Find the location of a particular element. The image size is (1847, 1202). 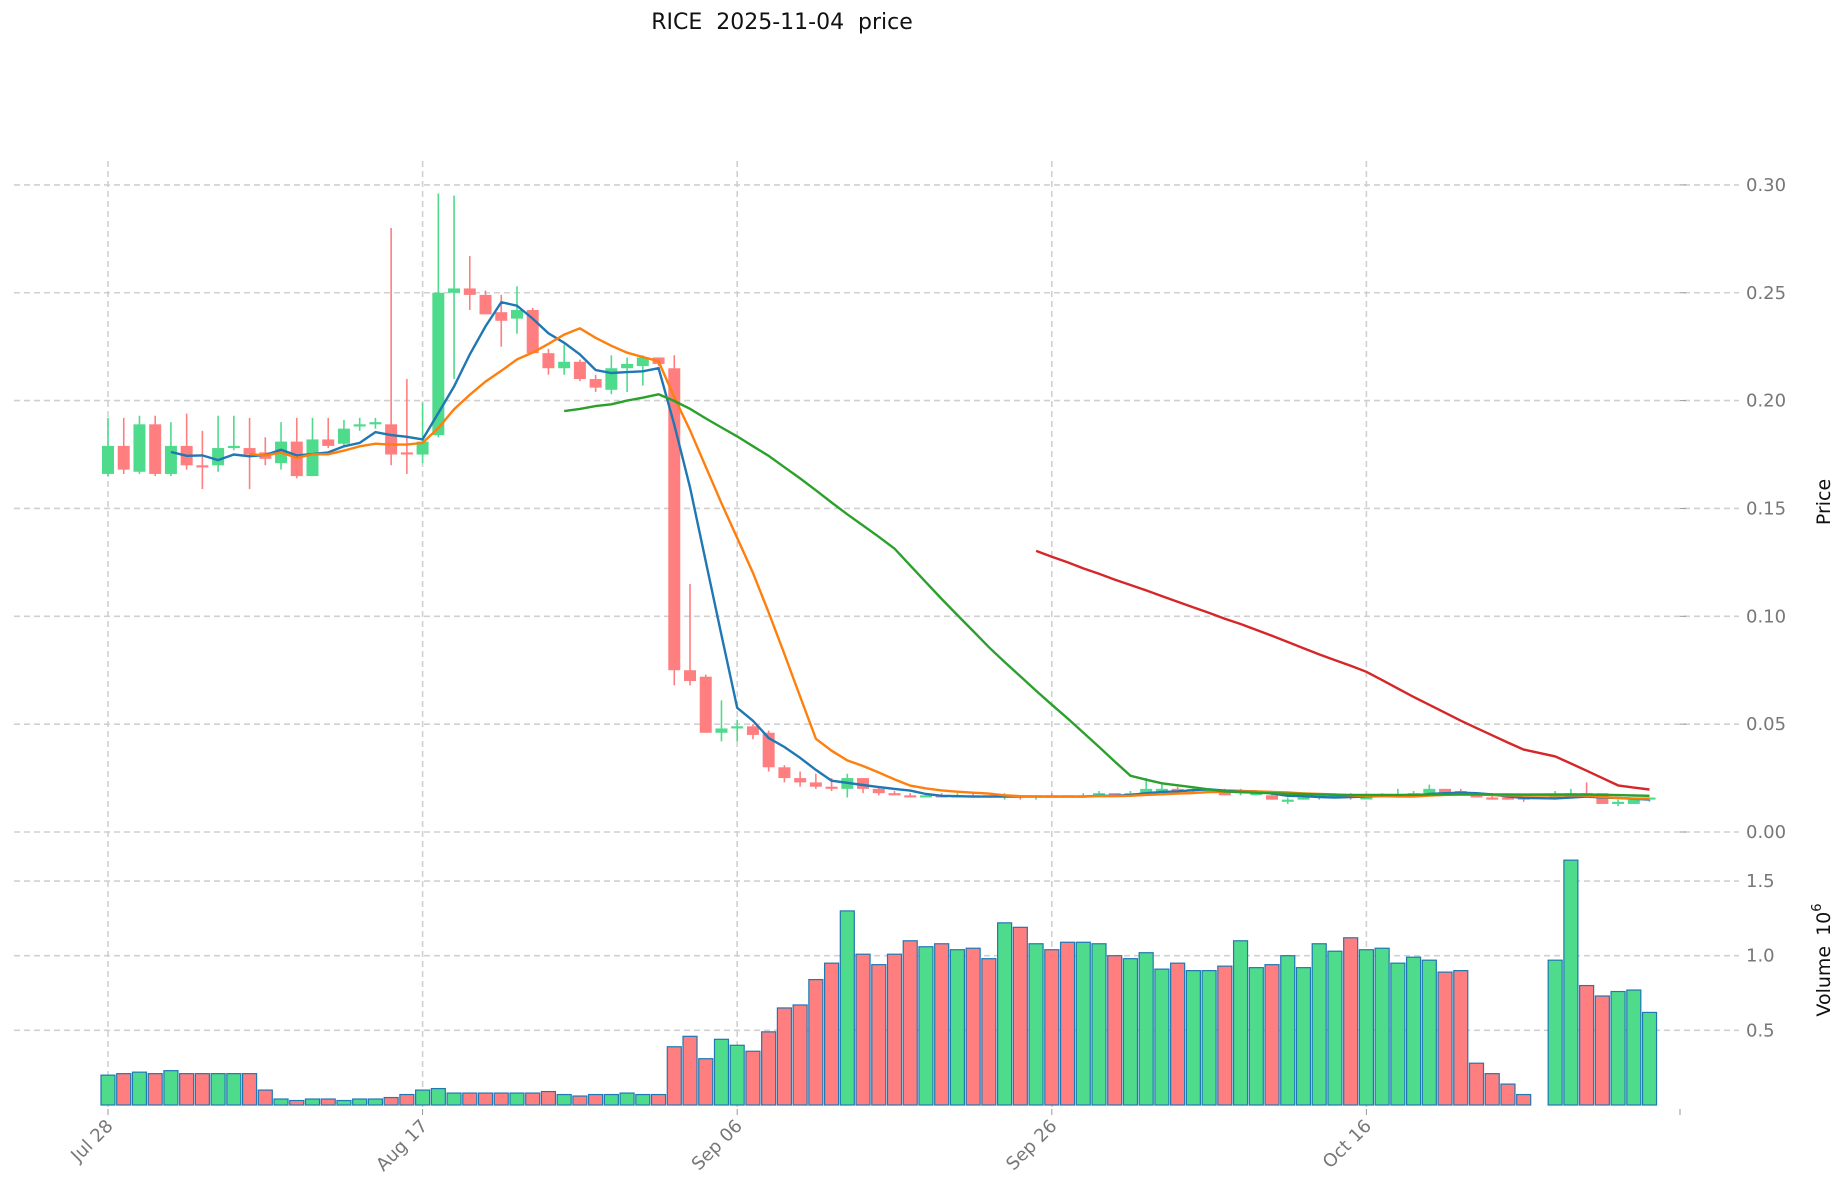

volume-axis-label-base: 10 is located at coordinates (1824, 924).